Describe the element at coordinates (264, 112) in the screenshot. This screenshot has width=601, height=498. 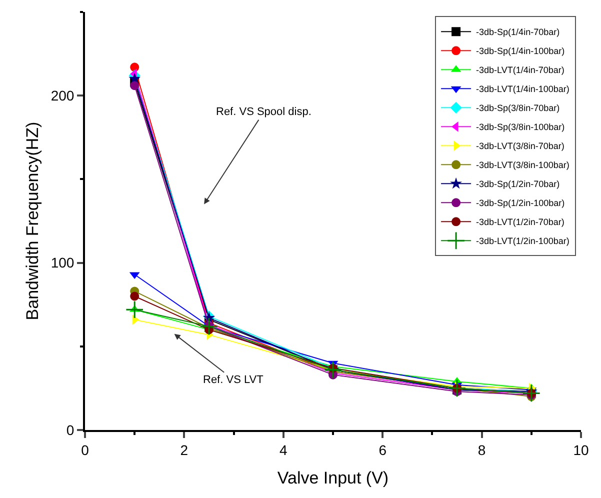
I see `annotation: Ref. VS Spool disp.` at that location.